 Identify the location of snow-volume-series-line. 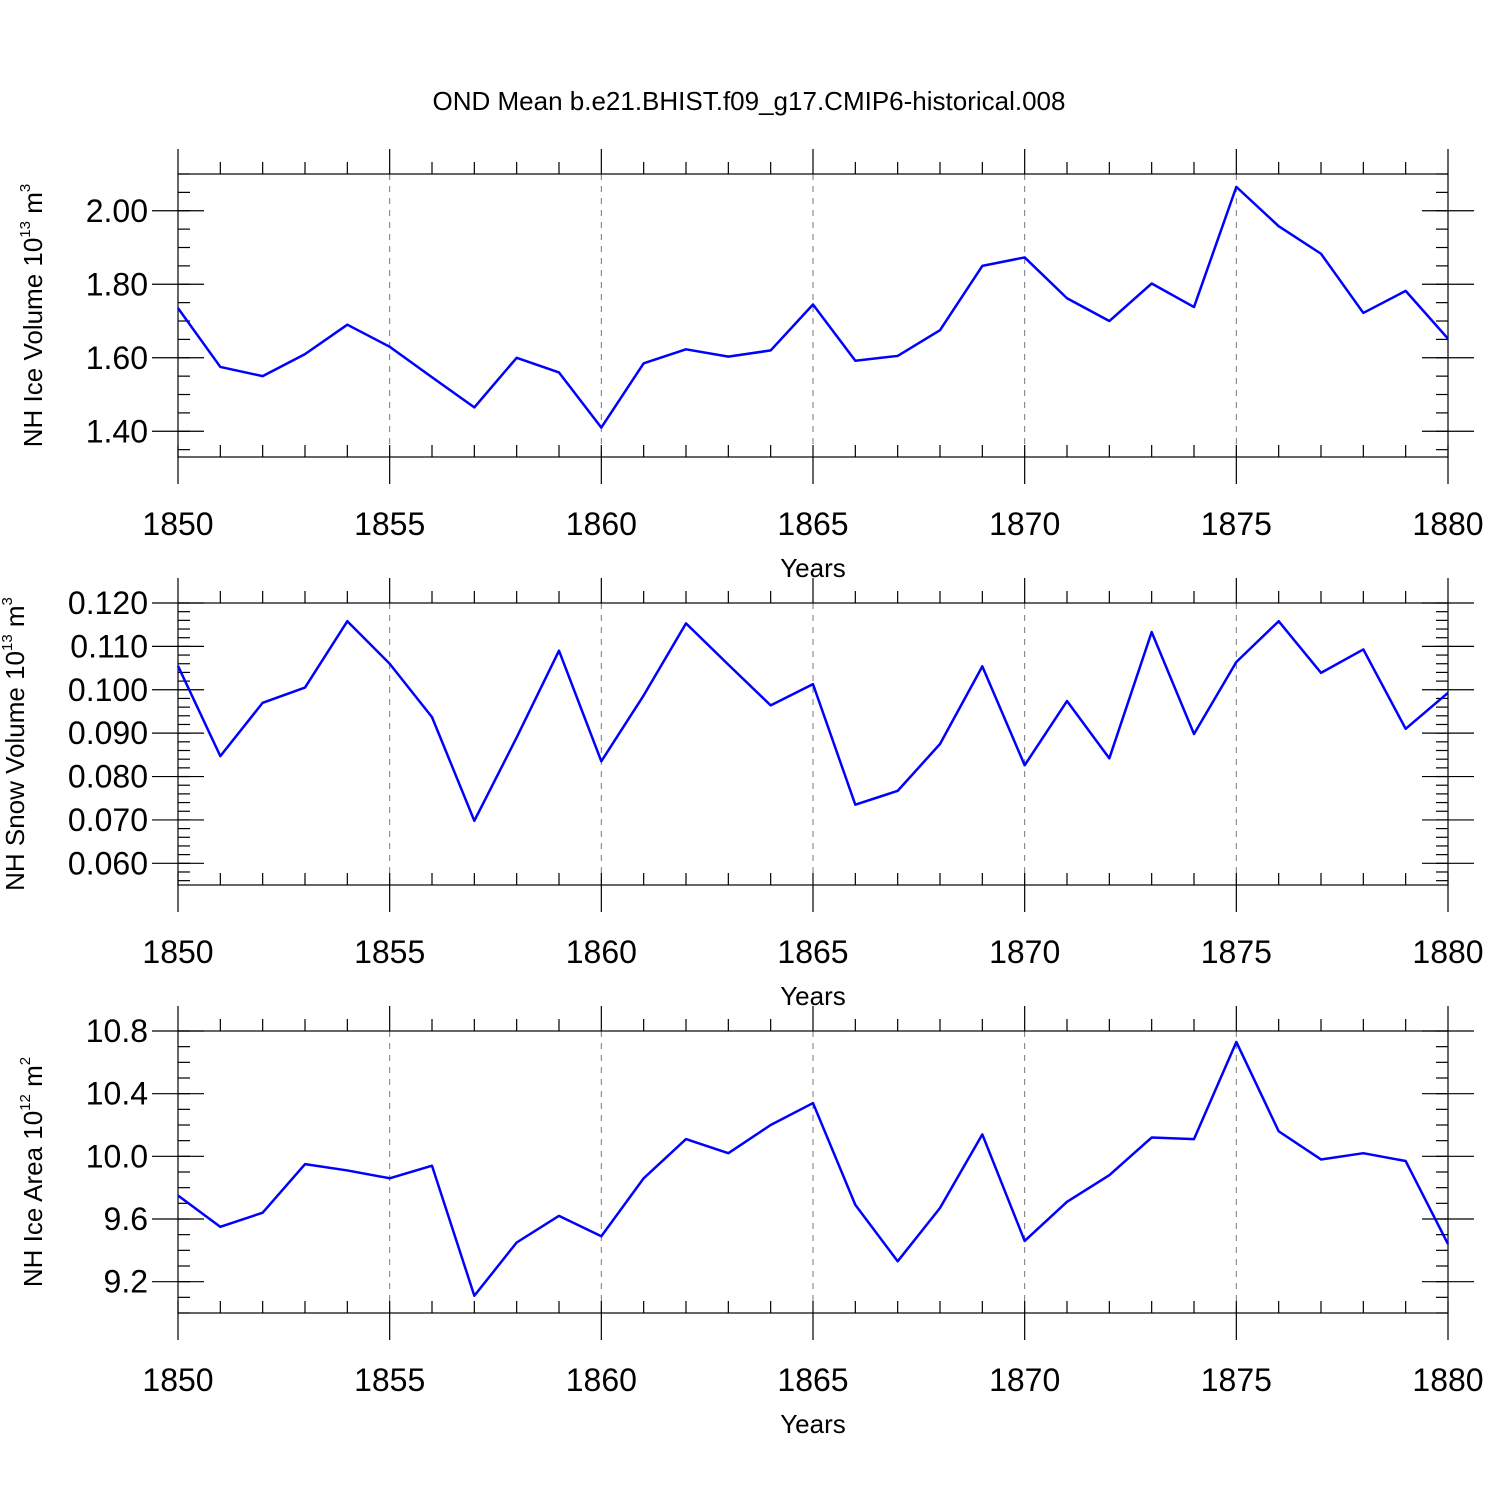
(812, 721).